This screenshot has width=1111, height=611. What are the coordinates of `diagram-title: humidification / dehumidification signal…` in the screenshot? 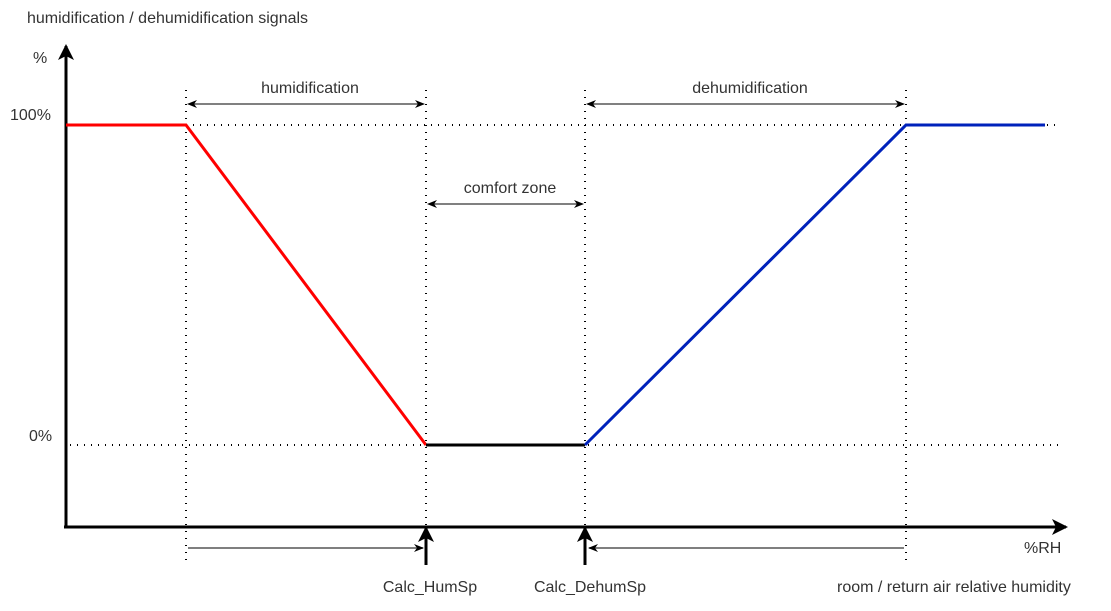 It's located at (167, 18).